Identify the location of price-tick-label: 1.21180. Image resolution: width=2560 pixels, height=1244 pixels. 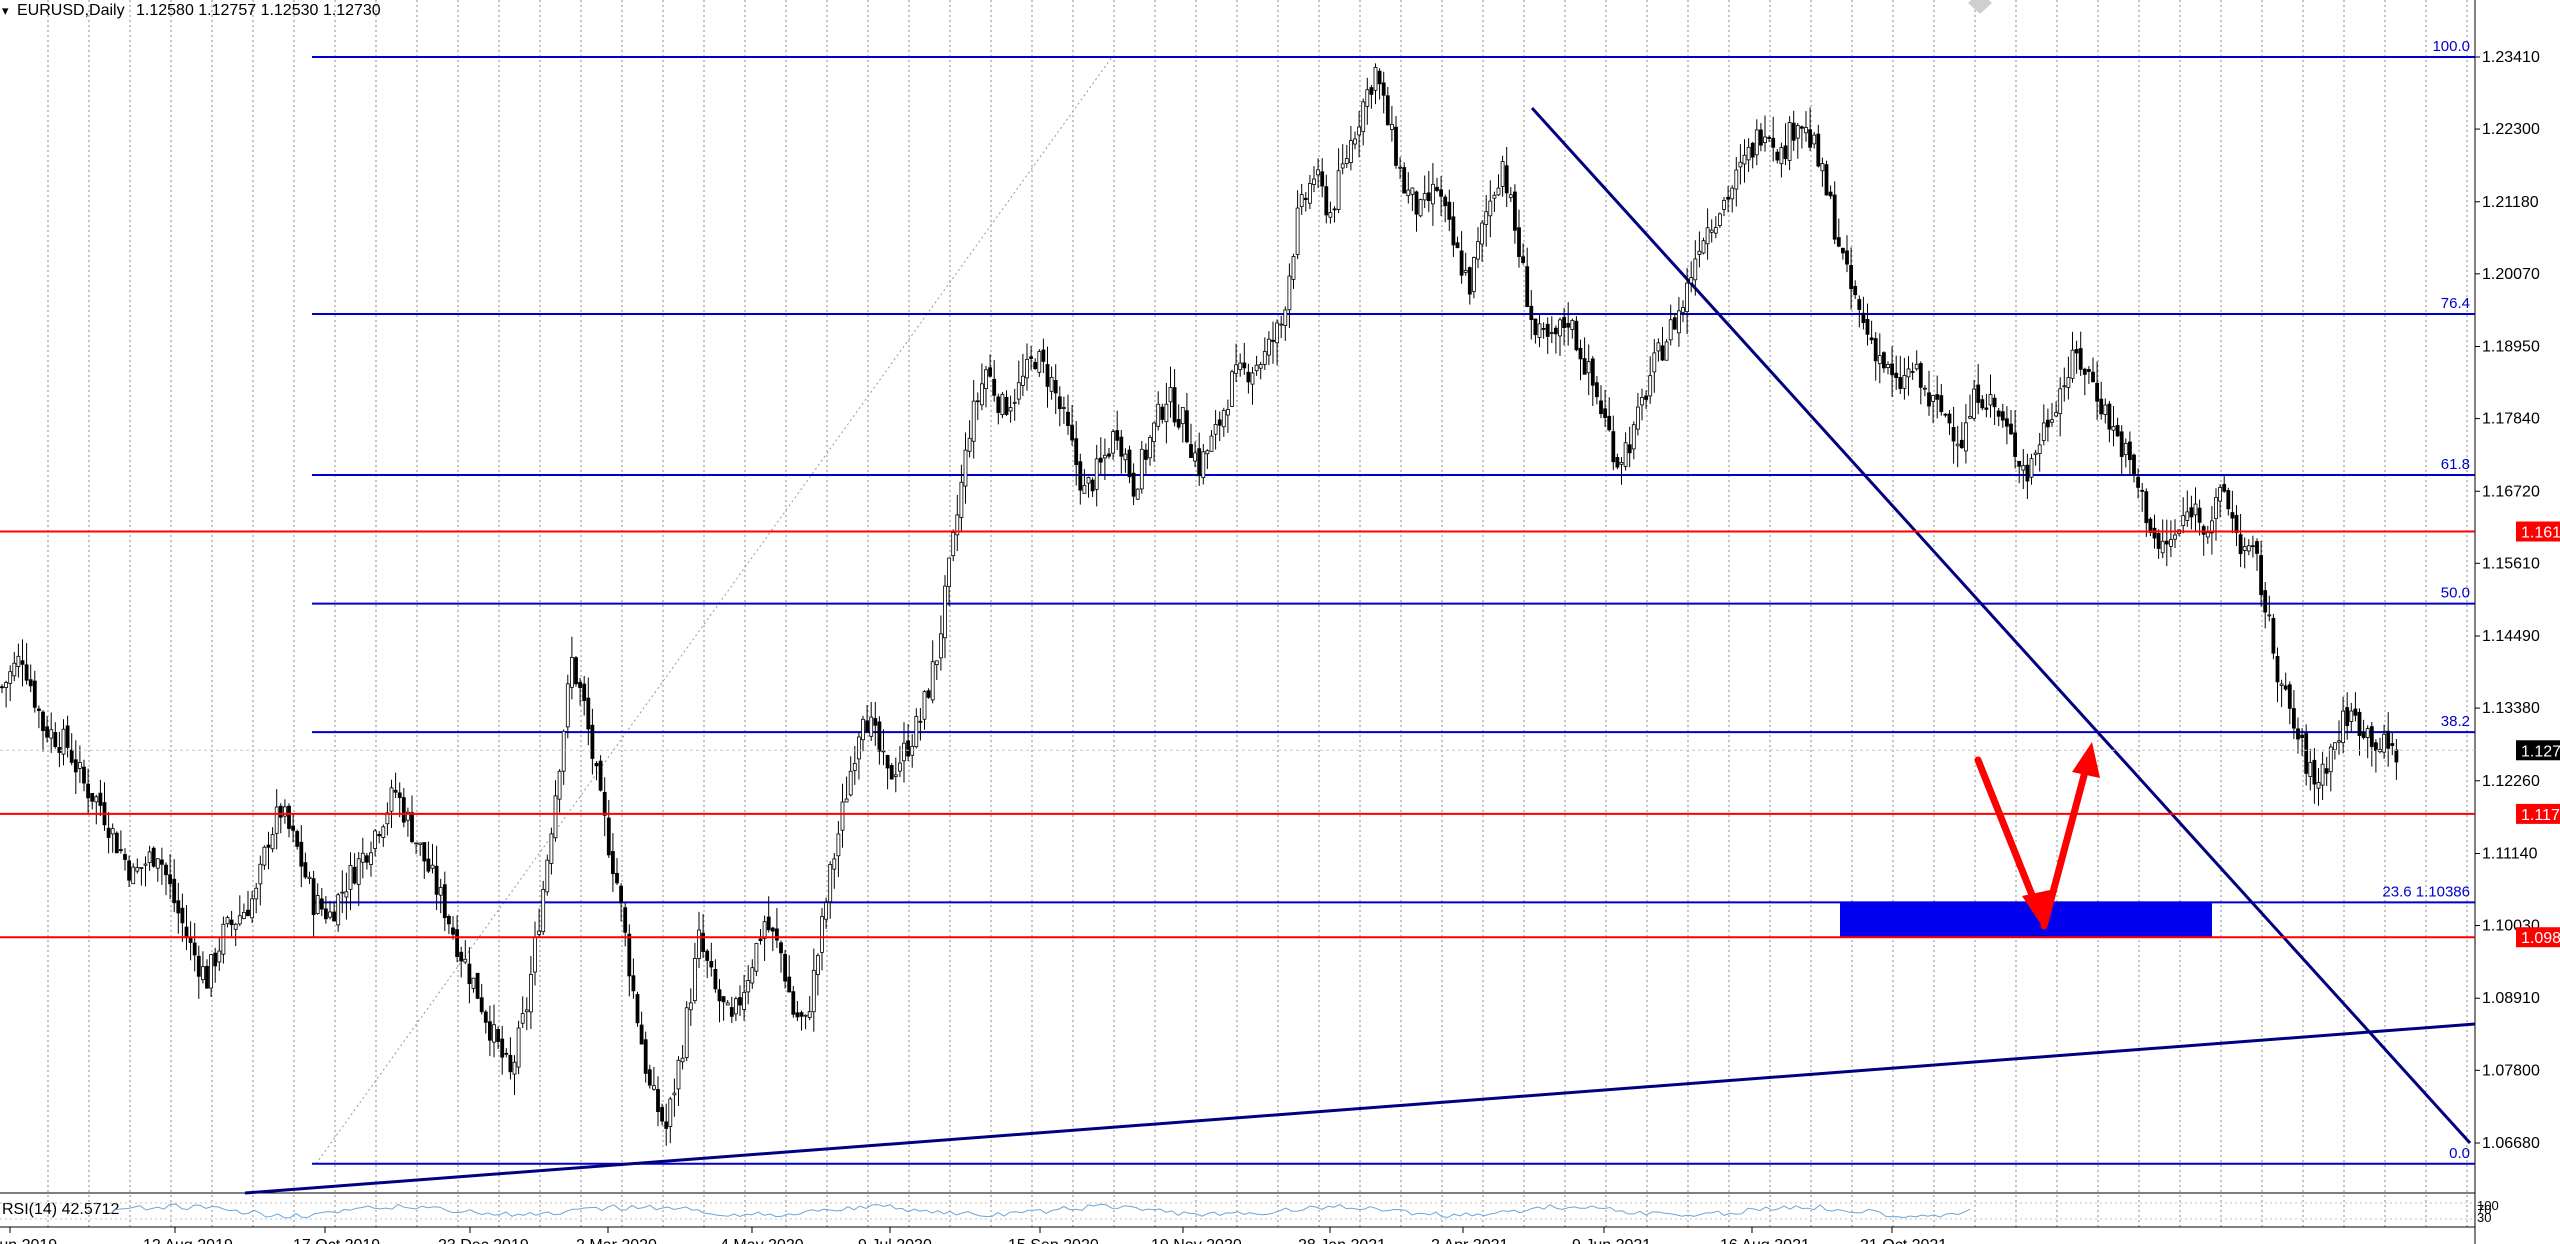
(2510, 202).